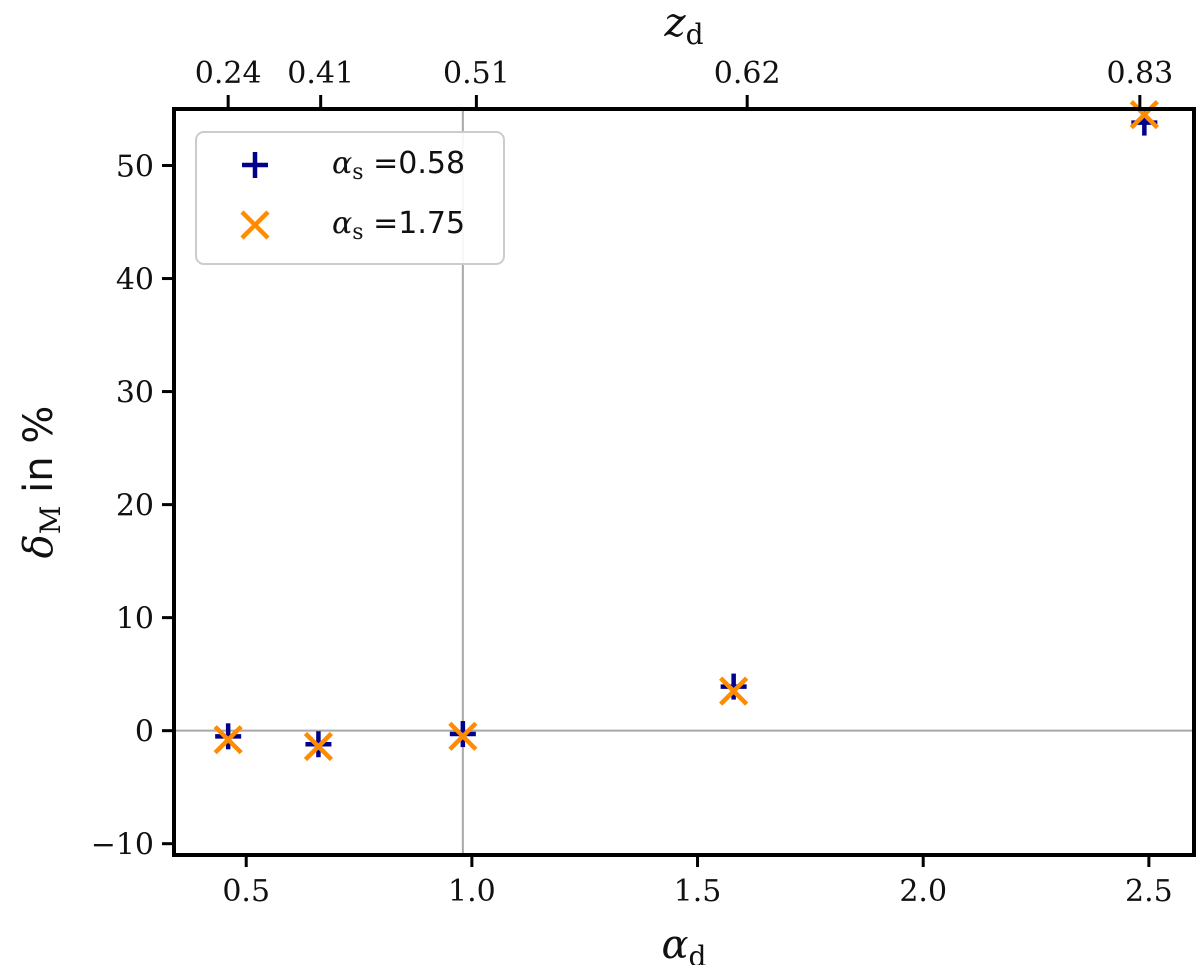 This screenshot has height=965, width=1200. I want to click on y-tick-label: 30, so click(135, 393).